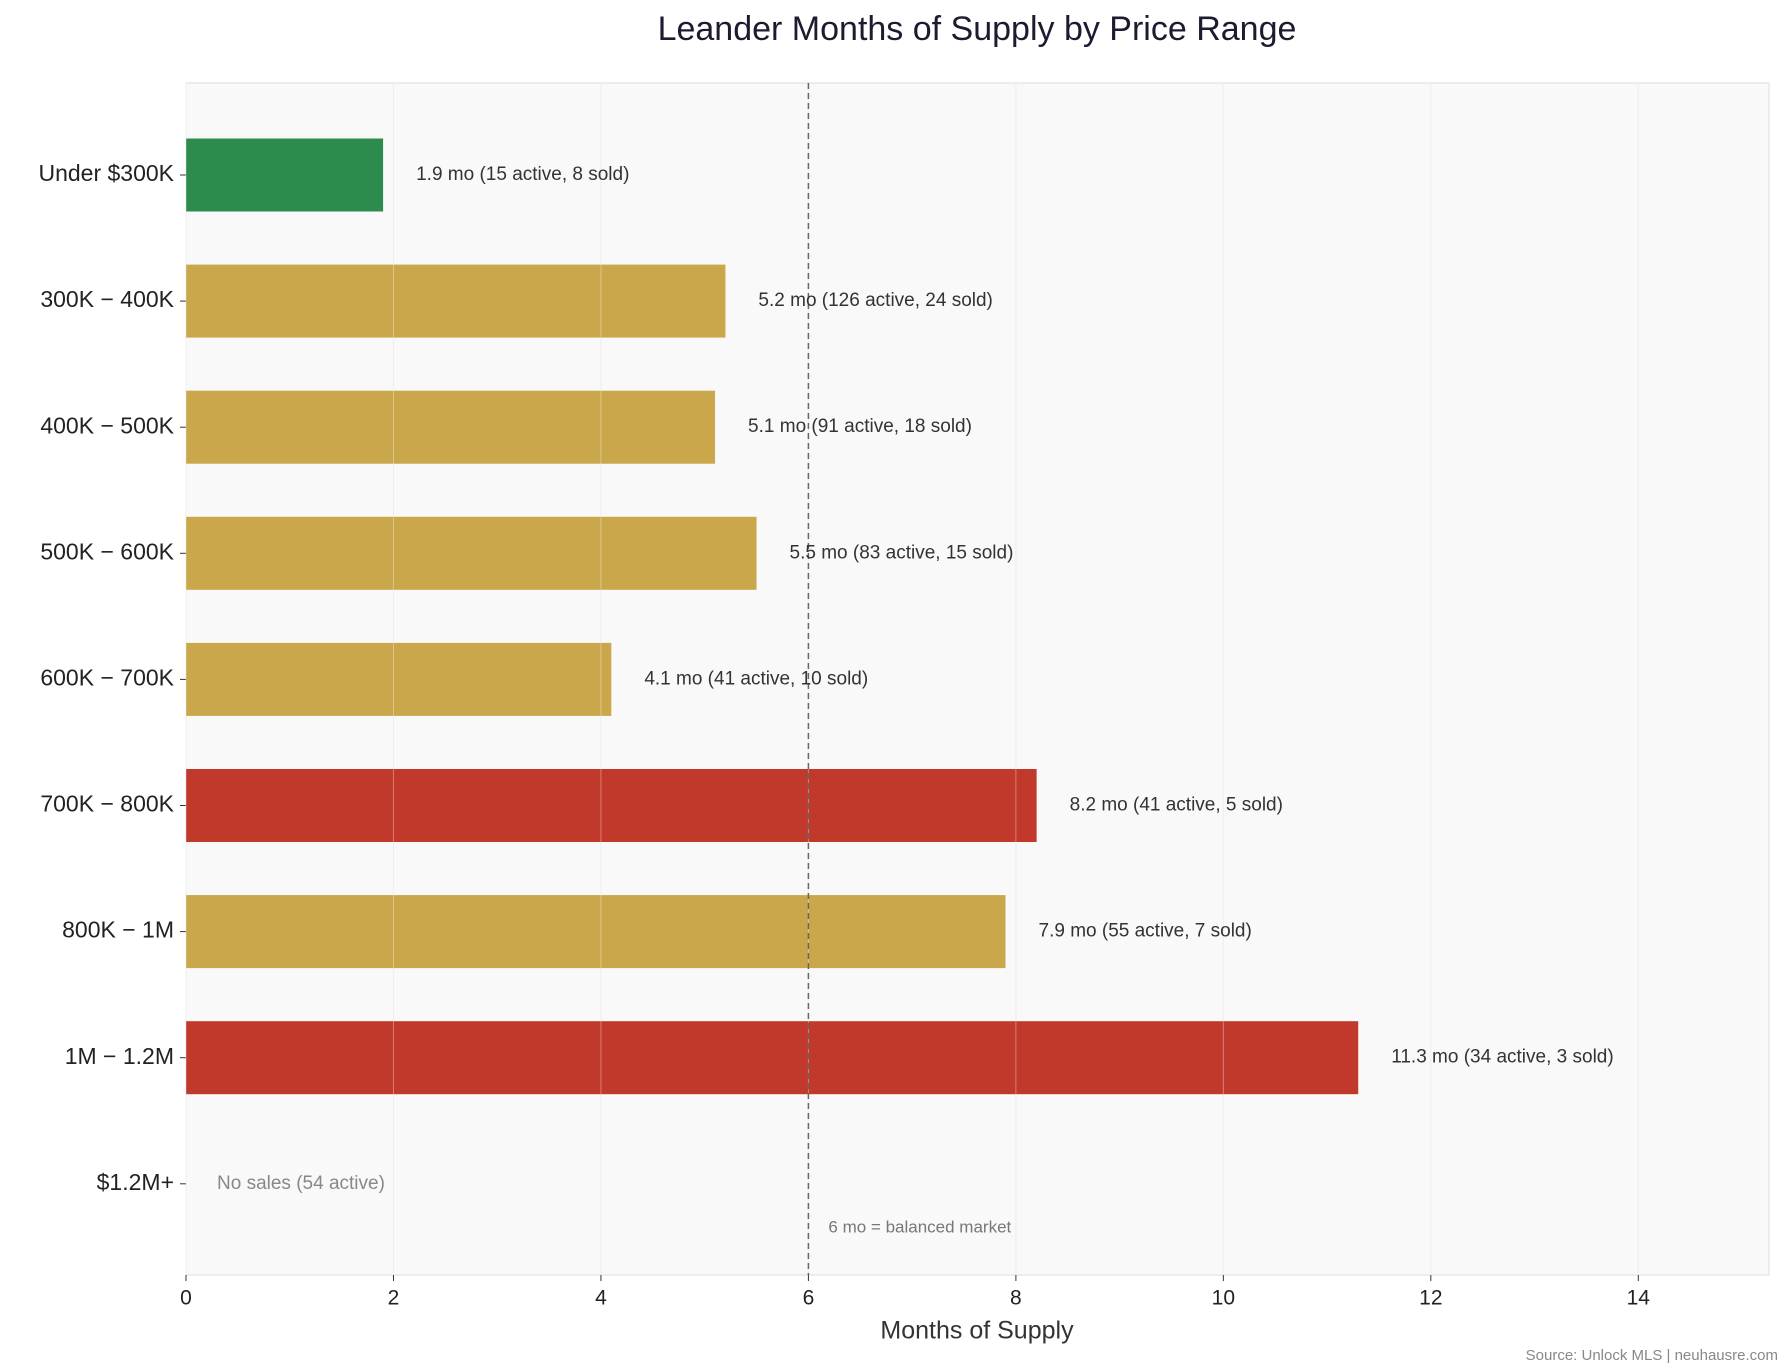  Describe the element at coordinates (601, 1298) in the screenshot. I see `x-tick-label: 4` at that location.